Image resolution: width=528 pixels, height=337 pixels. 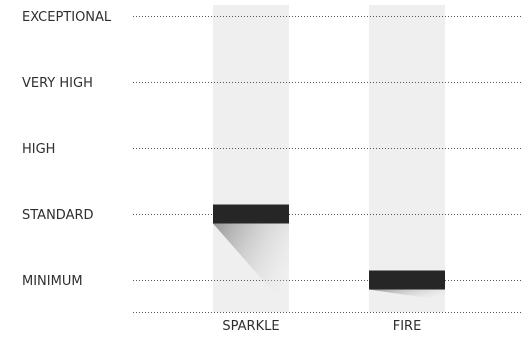 I want to click on level-label-high: HIGH, so click(x=38, y=149).